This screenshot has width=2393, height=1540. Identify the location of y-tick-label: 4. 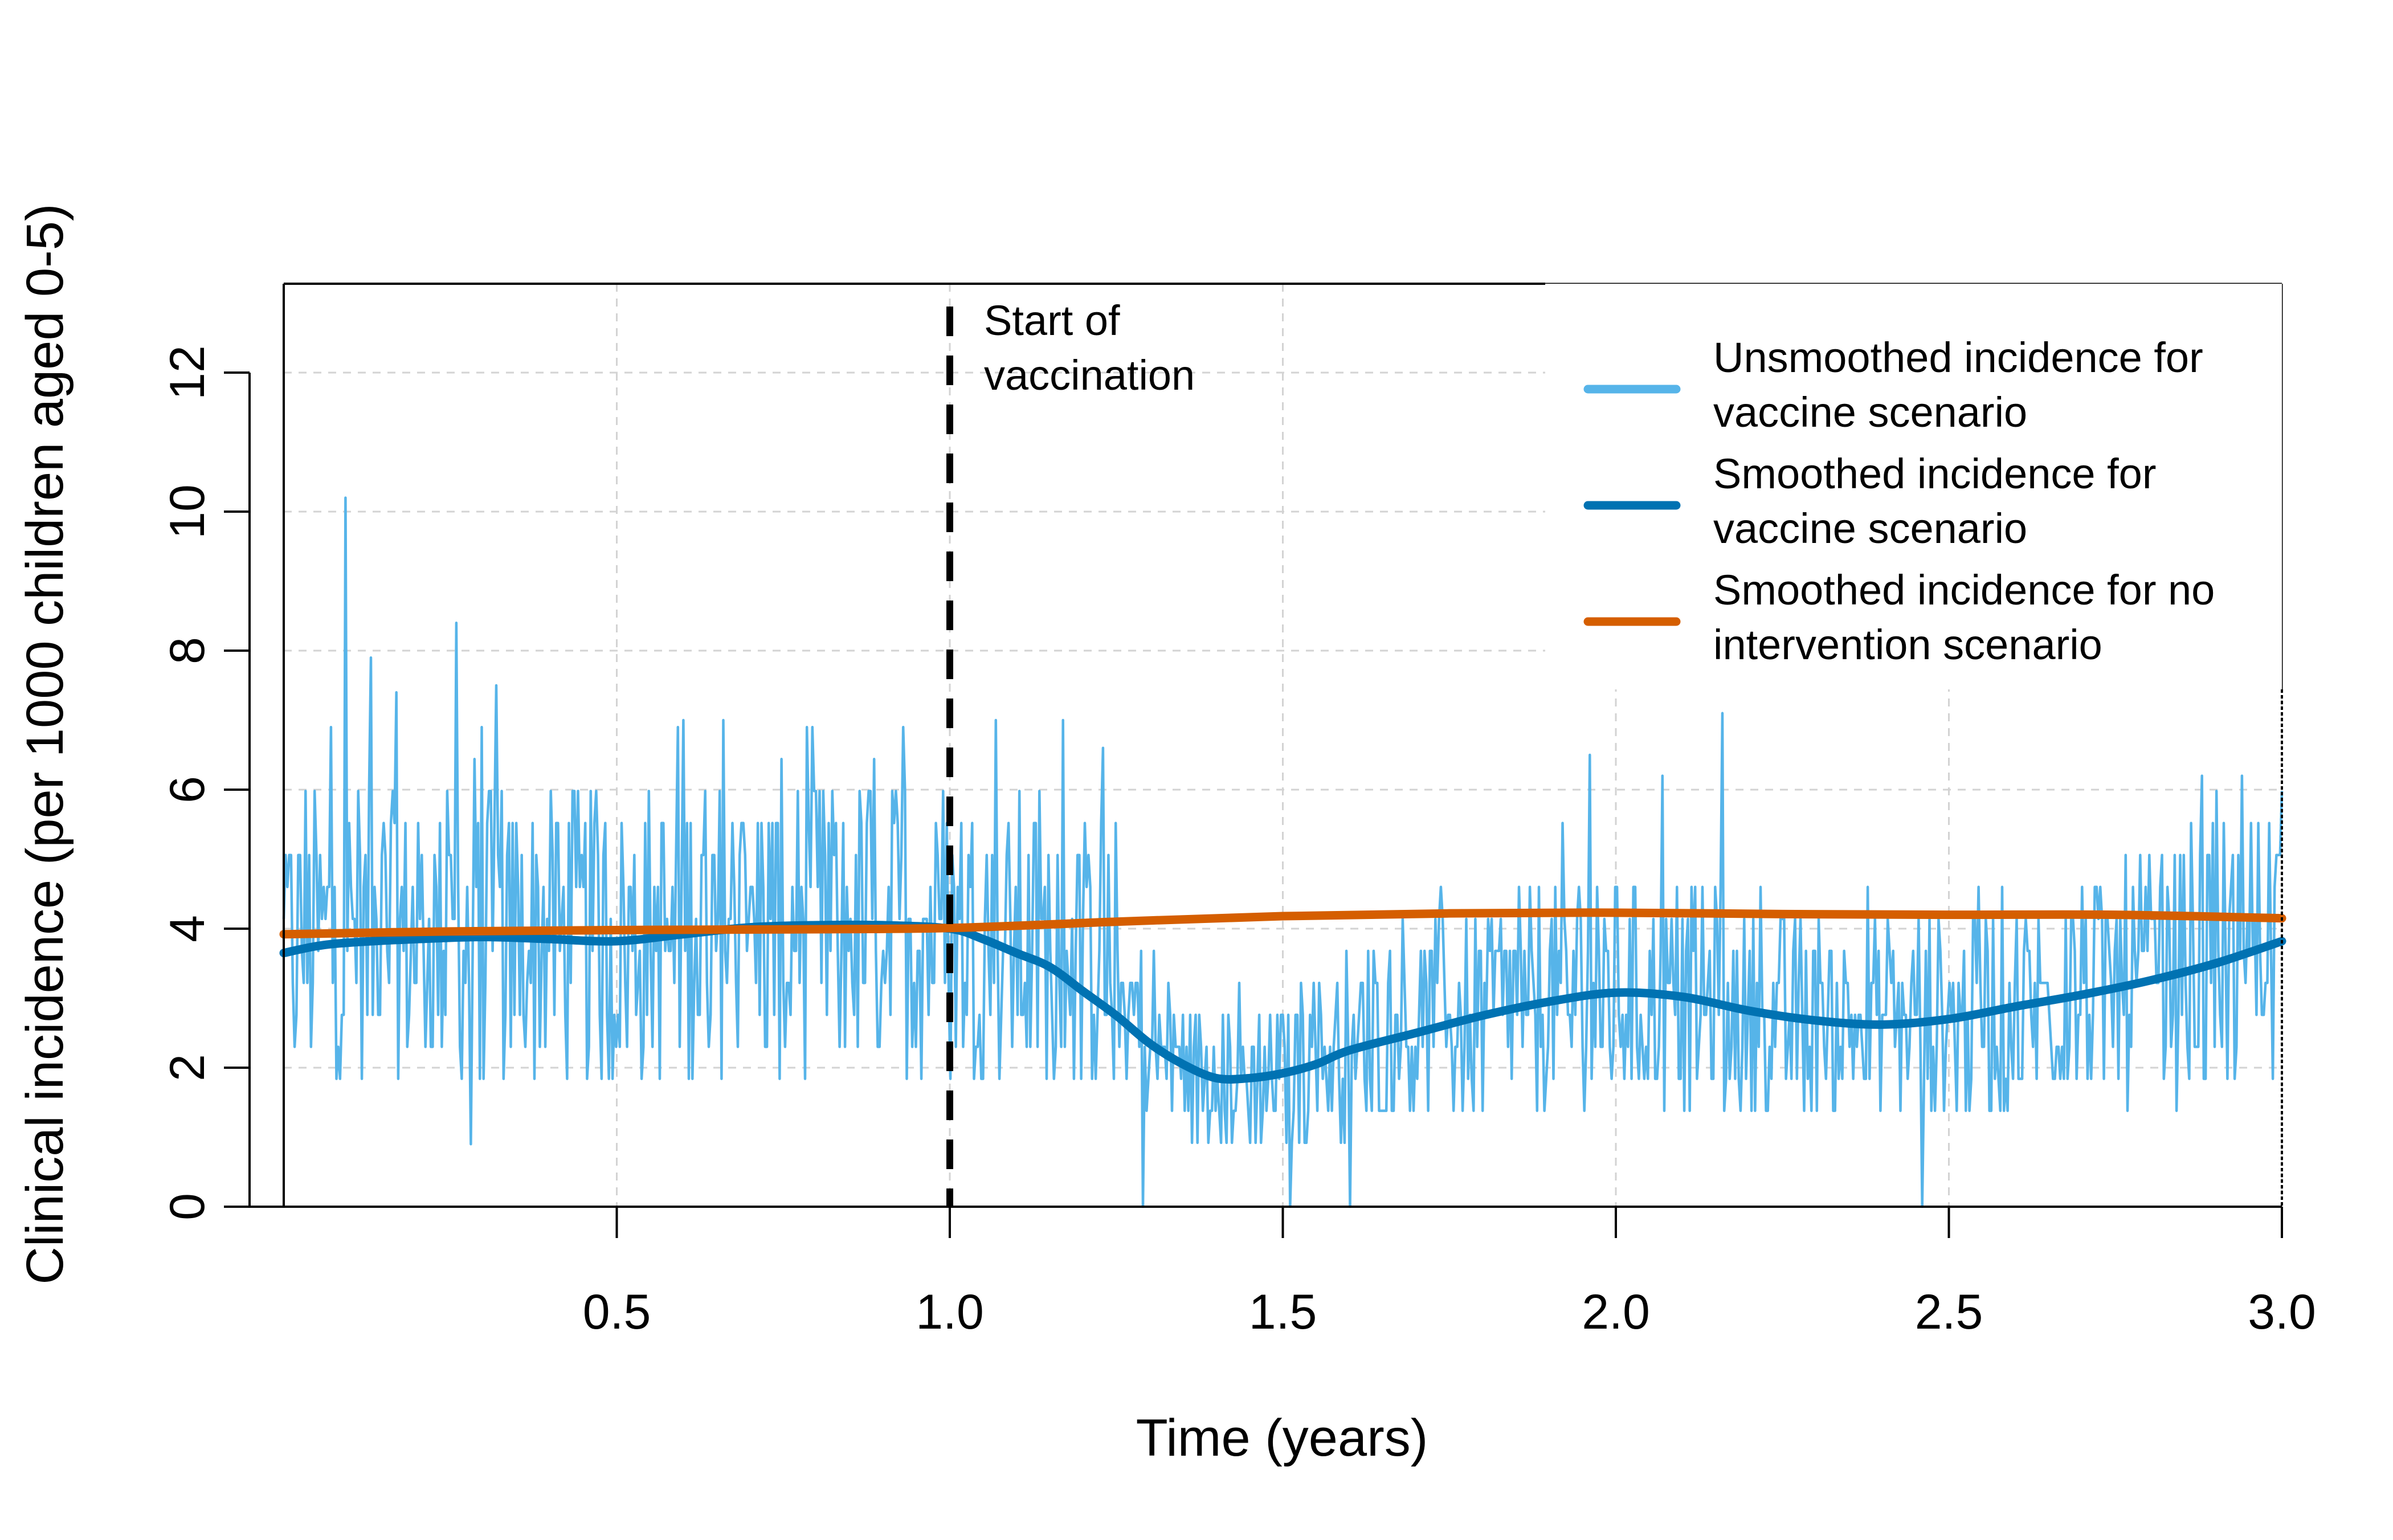
(187, 928).